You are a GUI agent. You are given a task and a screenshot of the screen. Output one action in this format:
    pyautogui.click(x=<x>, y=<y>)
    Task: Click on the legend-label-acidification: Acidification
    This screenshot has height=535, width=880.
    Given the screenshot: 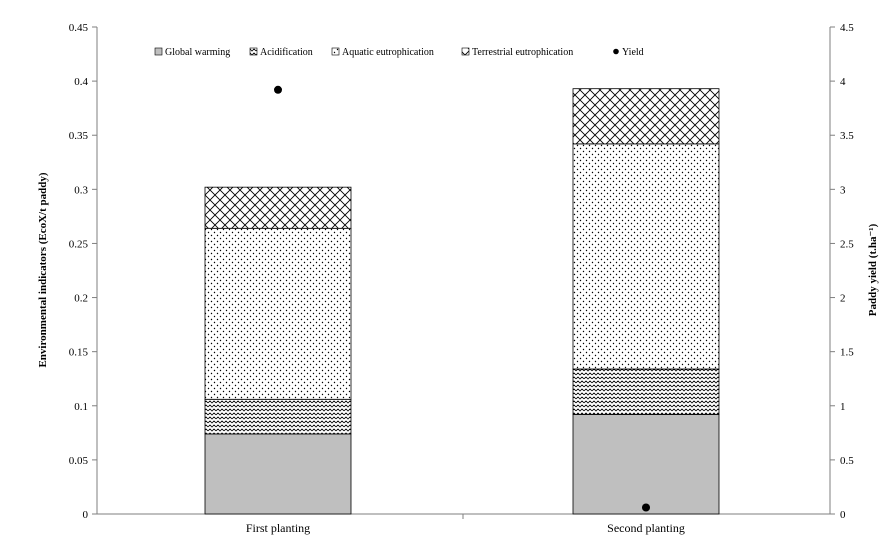 What is the action you would take?
    pyautogui.click(x=286, y=52)
    